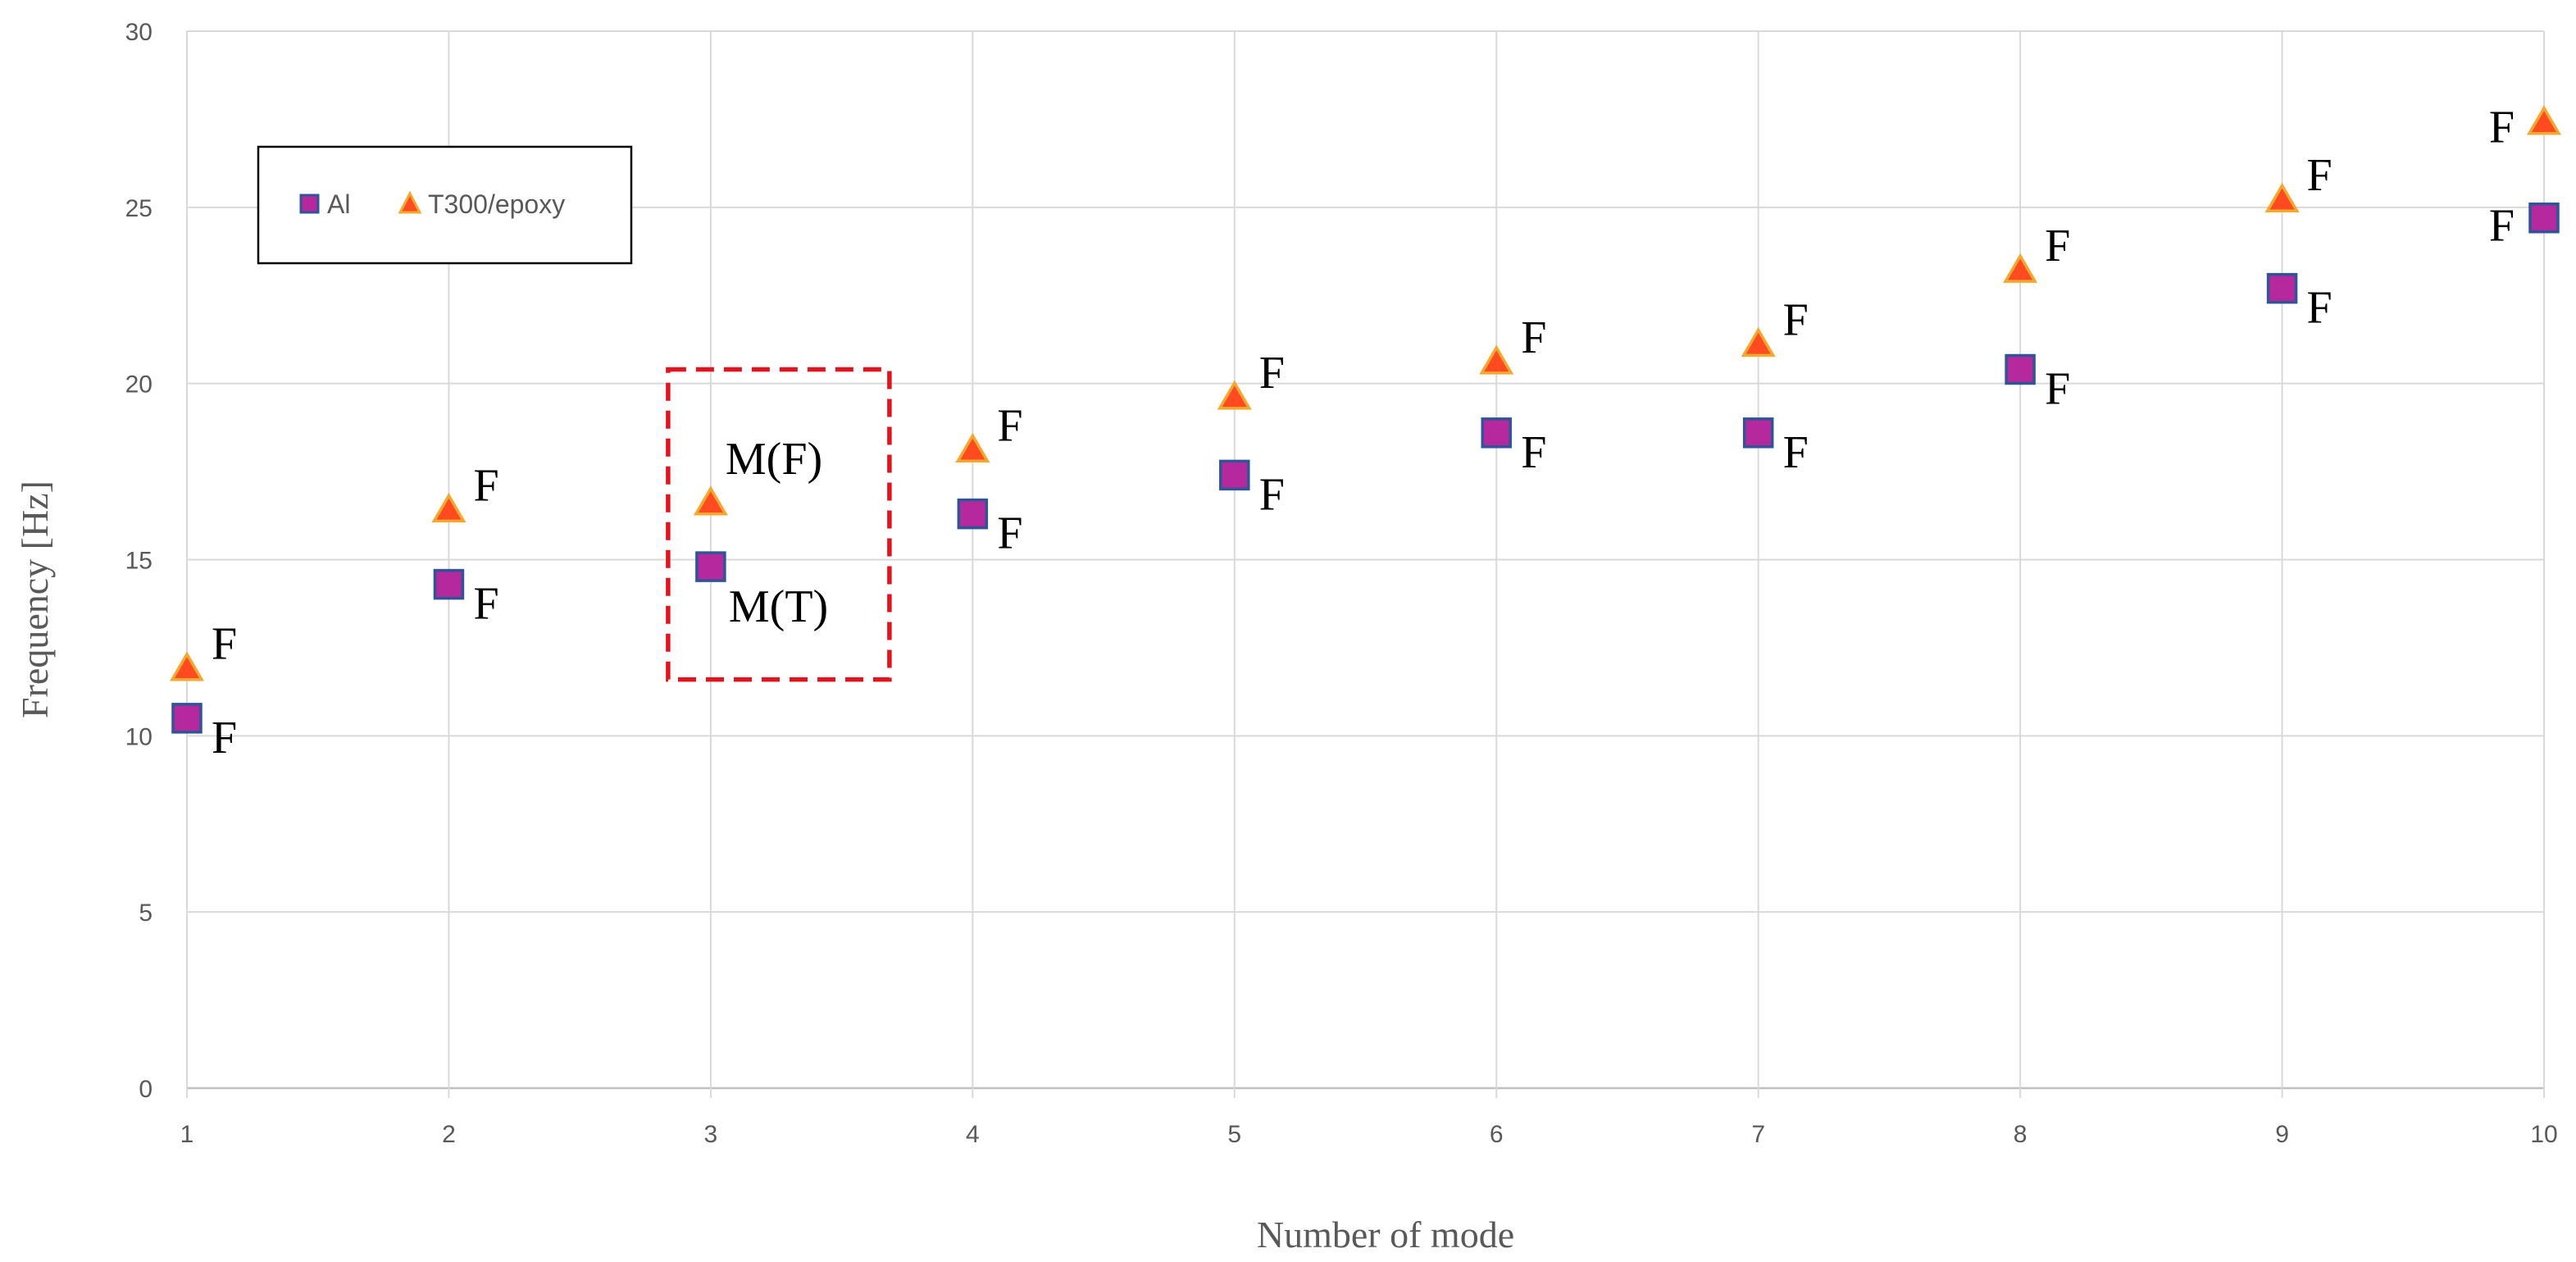  Describe the element at coordinates (1758, 1134) in the screenshot. I see `x-tick-label-6: 7` at that location.